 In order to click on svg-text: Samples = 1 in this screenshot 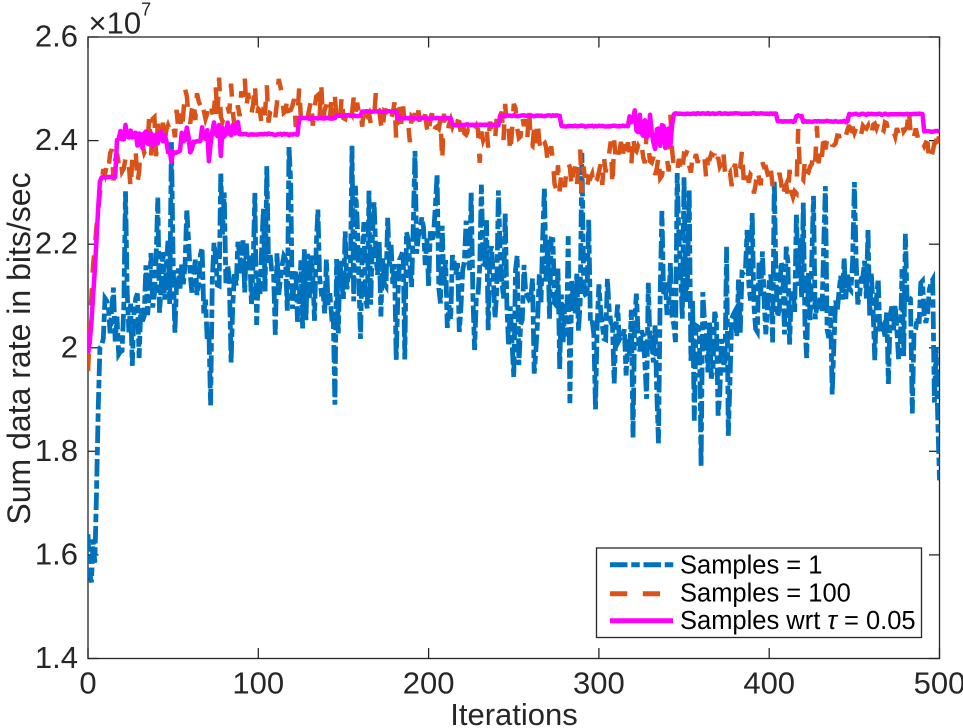, I will do `click(751, 566)`.